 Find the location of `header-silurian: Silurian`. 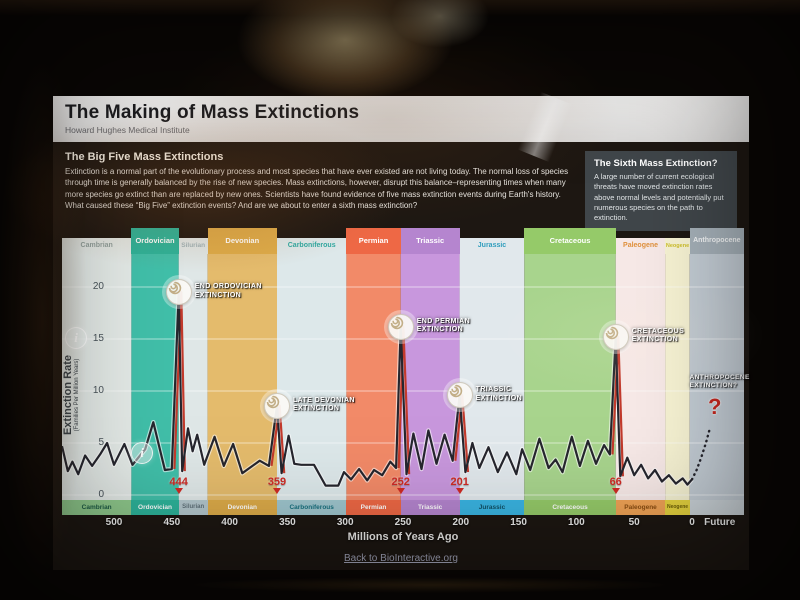

header-silurian: Silurian is located at coordinates (193, 246).